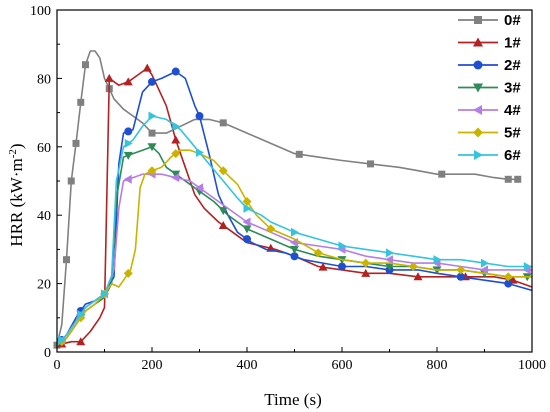  I want to click on y-axis-label: HRR (kW·m-2), so click(16, 194).